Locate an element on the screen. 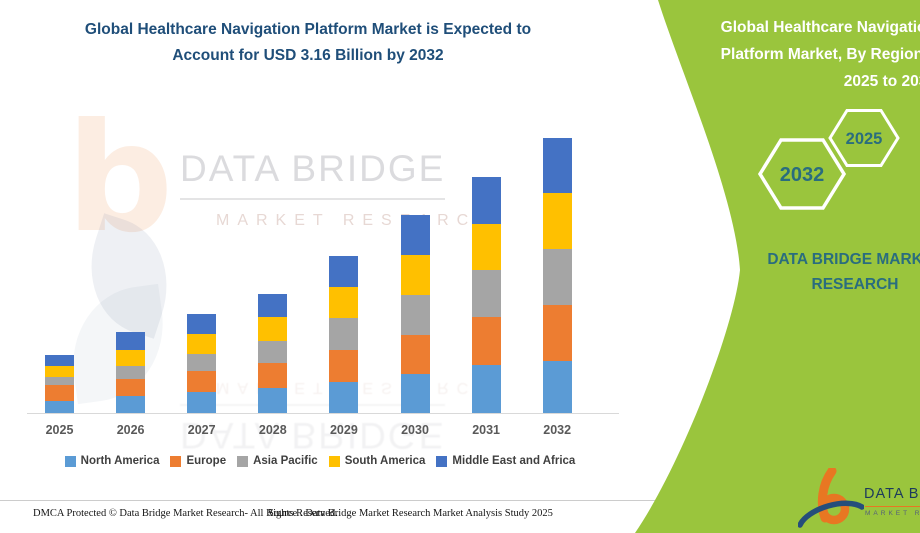 Image resolution: width=920 pixels, height=533 pixels. x-axis-label-2031: 2031 is located at coordinates (486, 430).